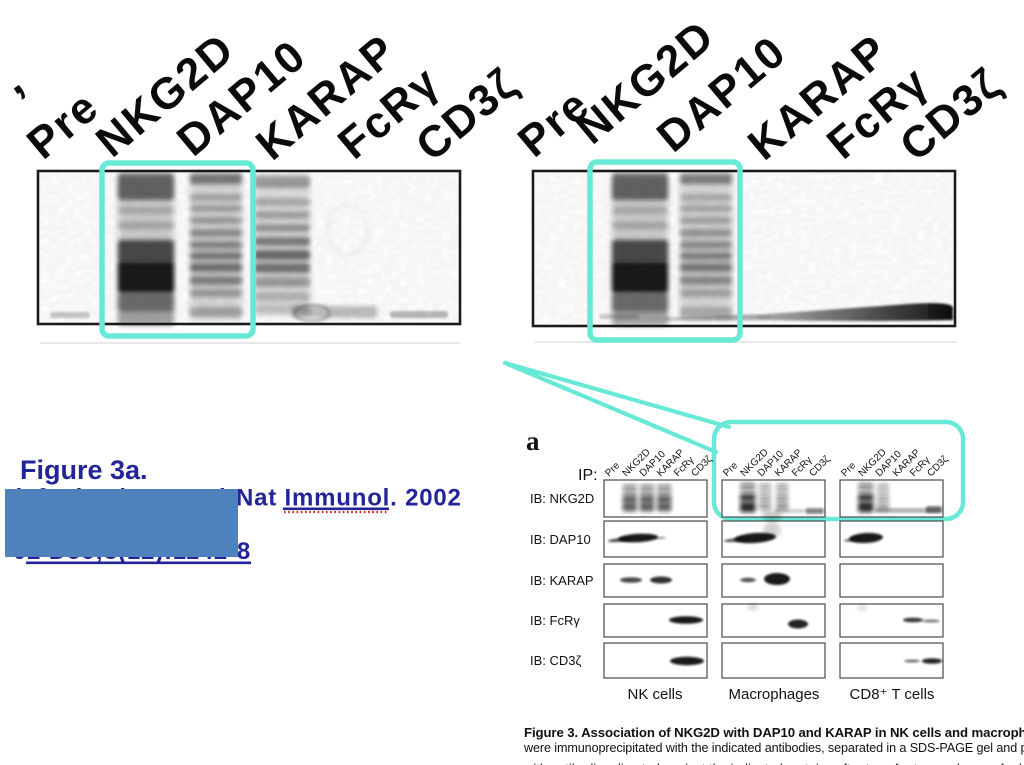  Describe the element at coordinates (892, 694) in the screenshot. I see `svg-text: CD8⁺ T cells` at that location.